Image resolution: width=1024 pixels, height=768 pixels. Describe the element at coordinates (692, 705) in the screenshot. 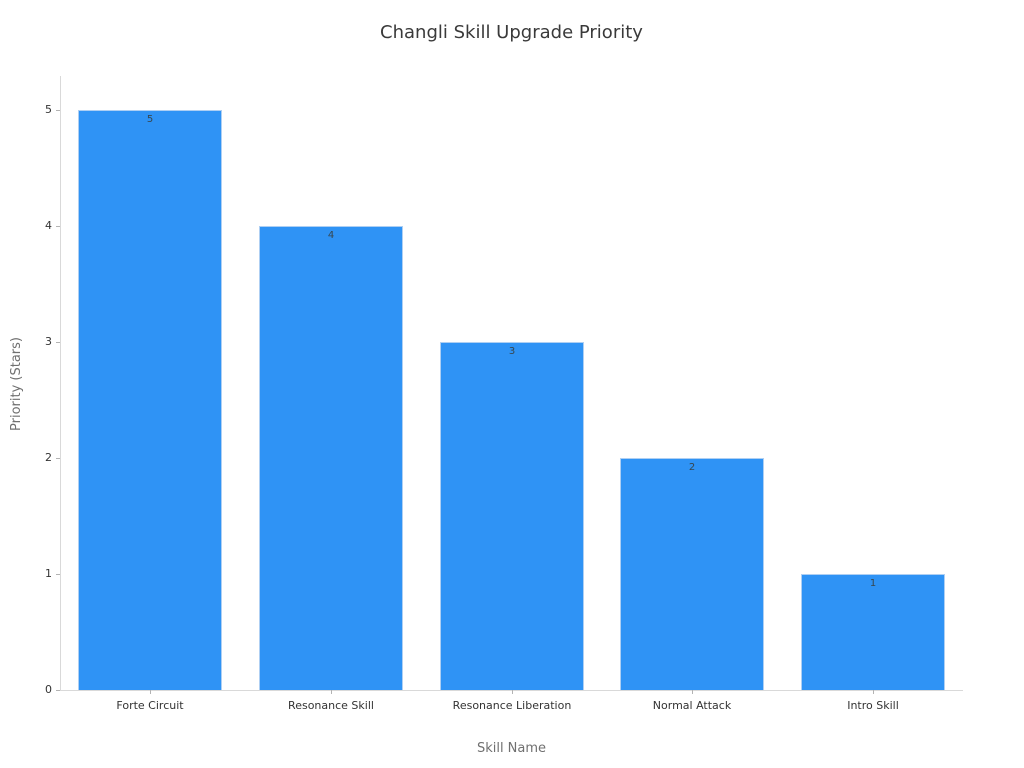

I see `x-tick-label: Normal Attack` at that location.